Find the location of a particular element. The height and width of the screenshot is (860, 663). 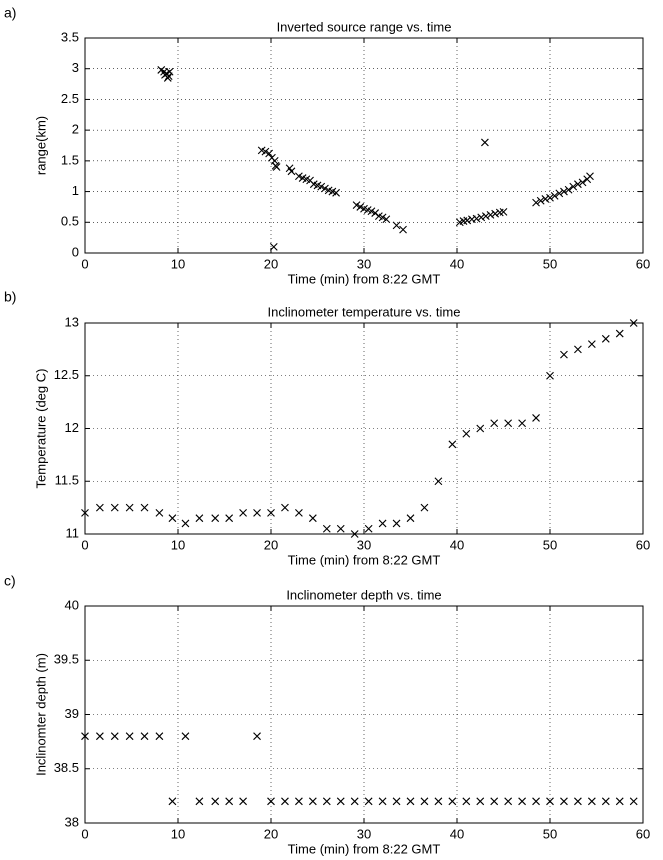

y-tick-label: 12.5 is located at coordinates (66, 374).